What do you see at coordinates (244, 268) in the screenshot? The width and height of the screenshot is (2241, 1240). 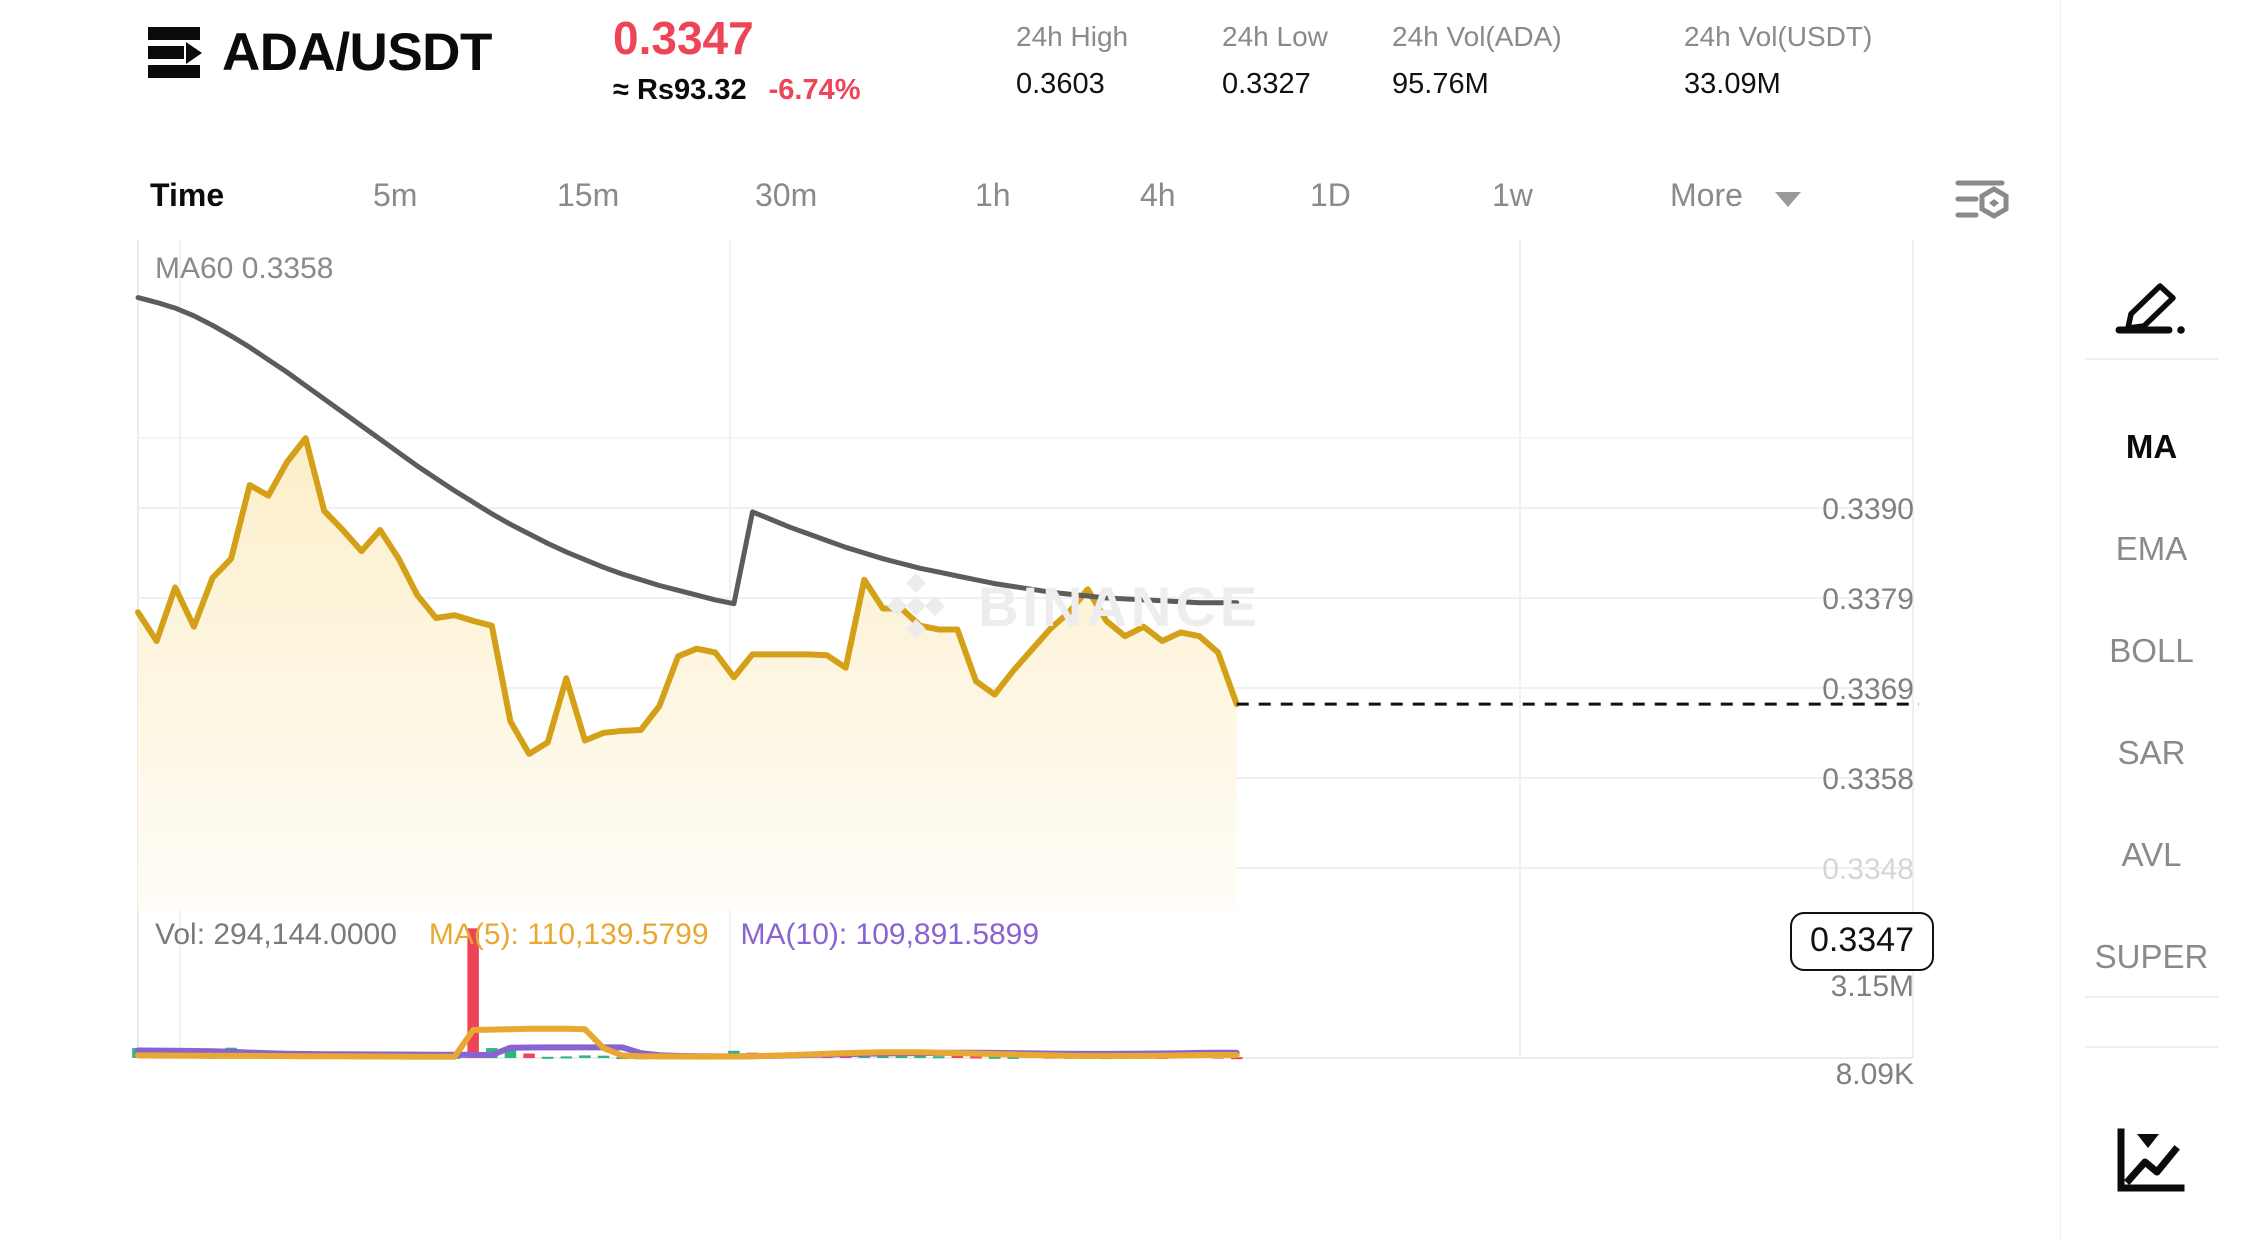 I see `ma60-legend: MA60 0.3358` at bounding box center [244, 268].